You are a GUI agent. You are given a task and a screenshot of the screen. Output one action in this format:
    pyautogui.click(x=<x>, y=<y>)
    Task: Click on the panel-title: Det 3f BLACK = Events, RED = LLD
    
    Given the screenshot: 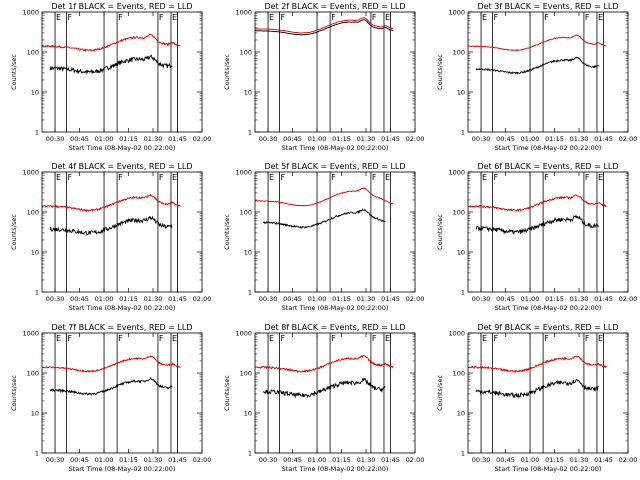 What is the action you would take?
    pyautogui.click(x=547, y=6)
    